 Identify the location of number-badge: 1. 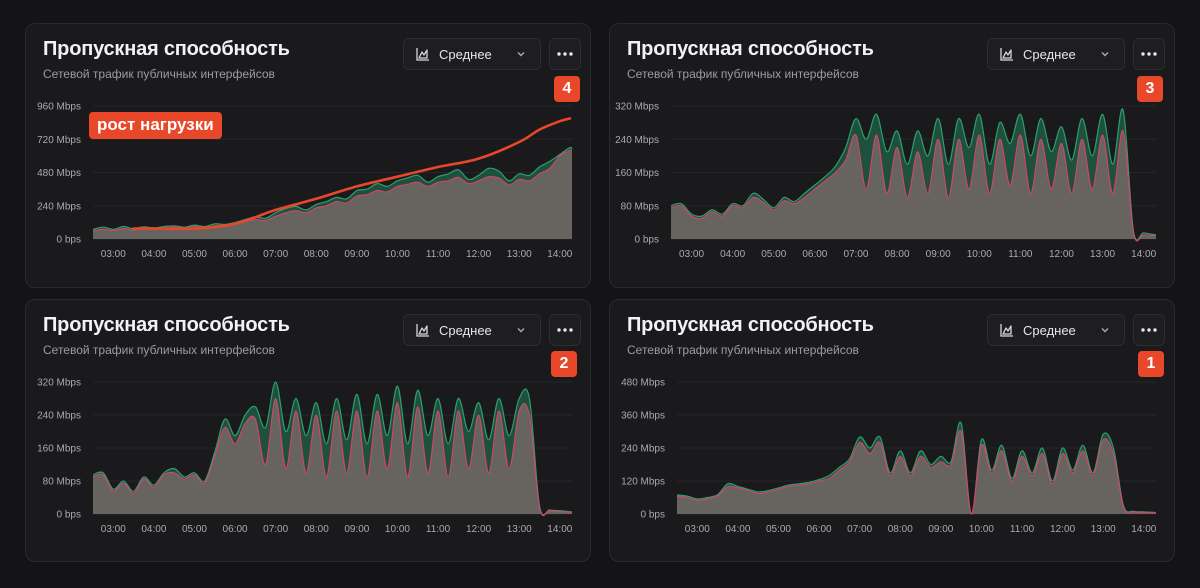
(1151, 364).